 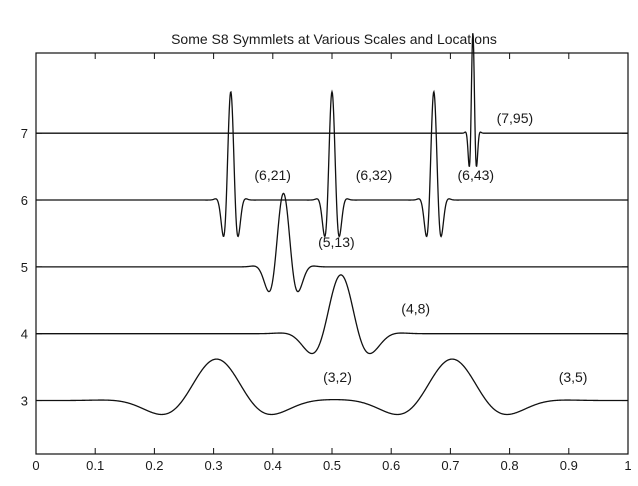 I want to click on y-tick-label: 6, so click(x=24, y=200).